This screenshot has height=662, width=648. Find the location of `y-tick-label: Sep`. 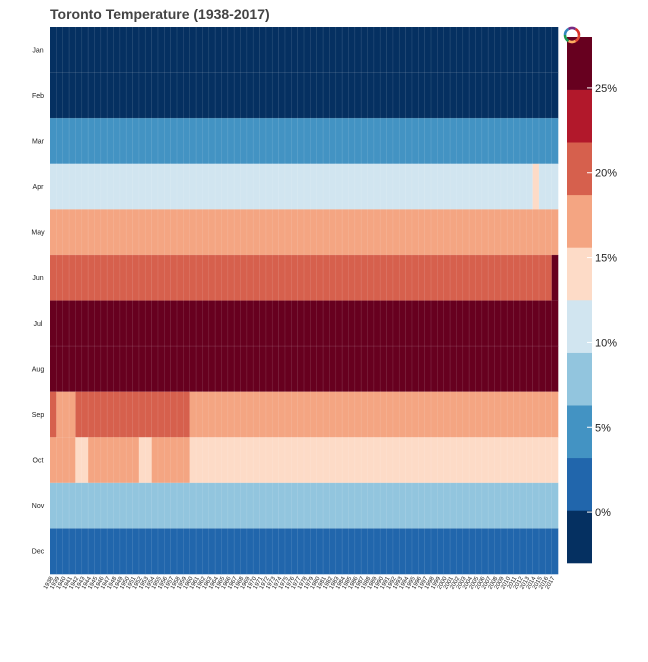

y-tick-label: Sep is located at coordinates (38, 415).